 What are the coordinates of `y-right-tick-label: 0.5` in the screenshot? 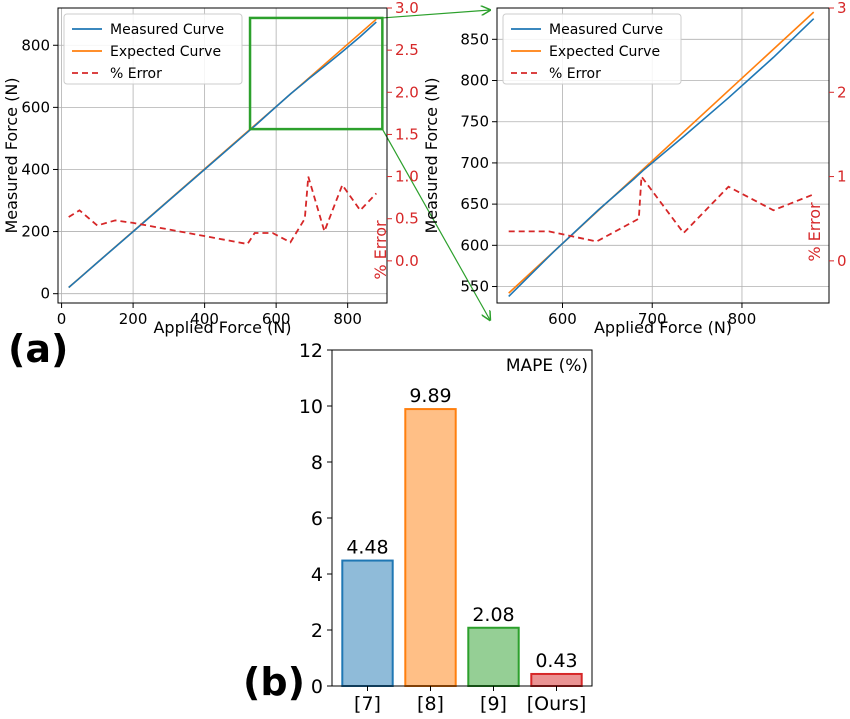 It's located at (407, 219).